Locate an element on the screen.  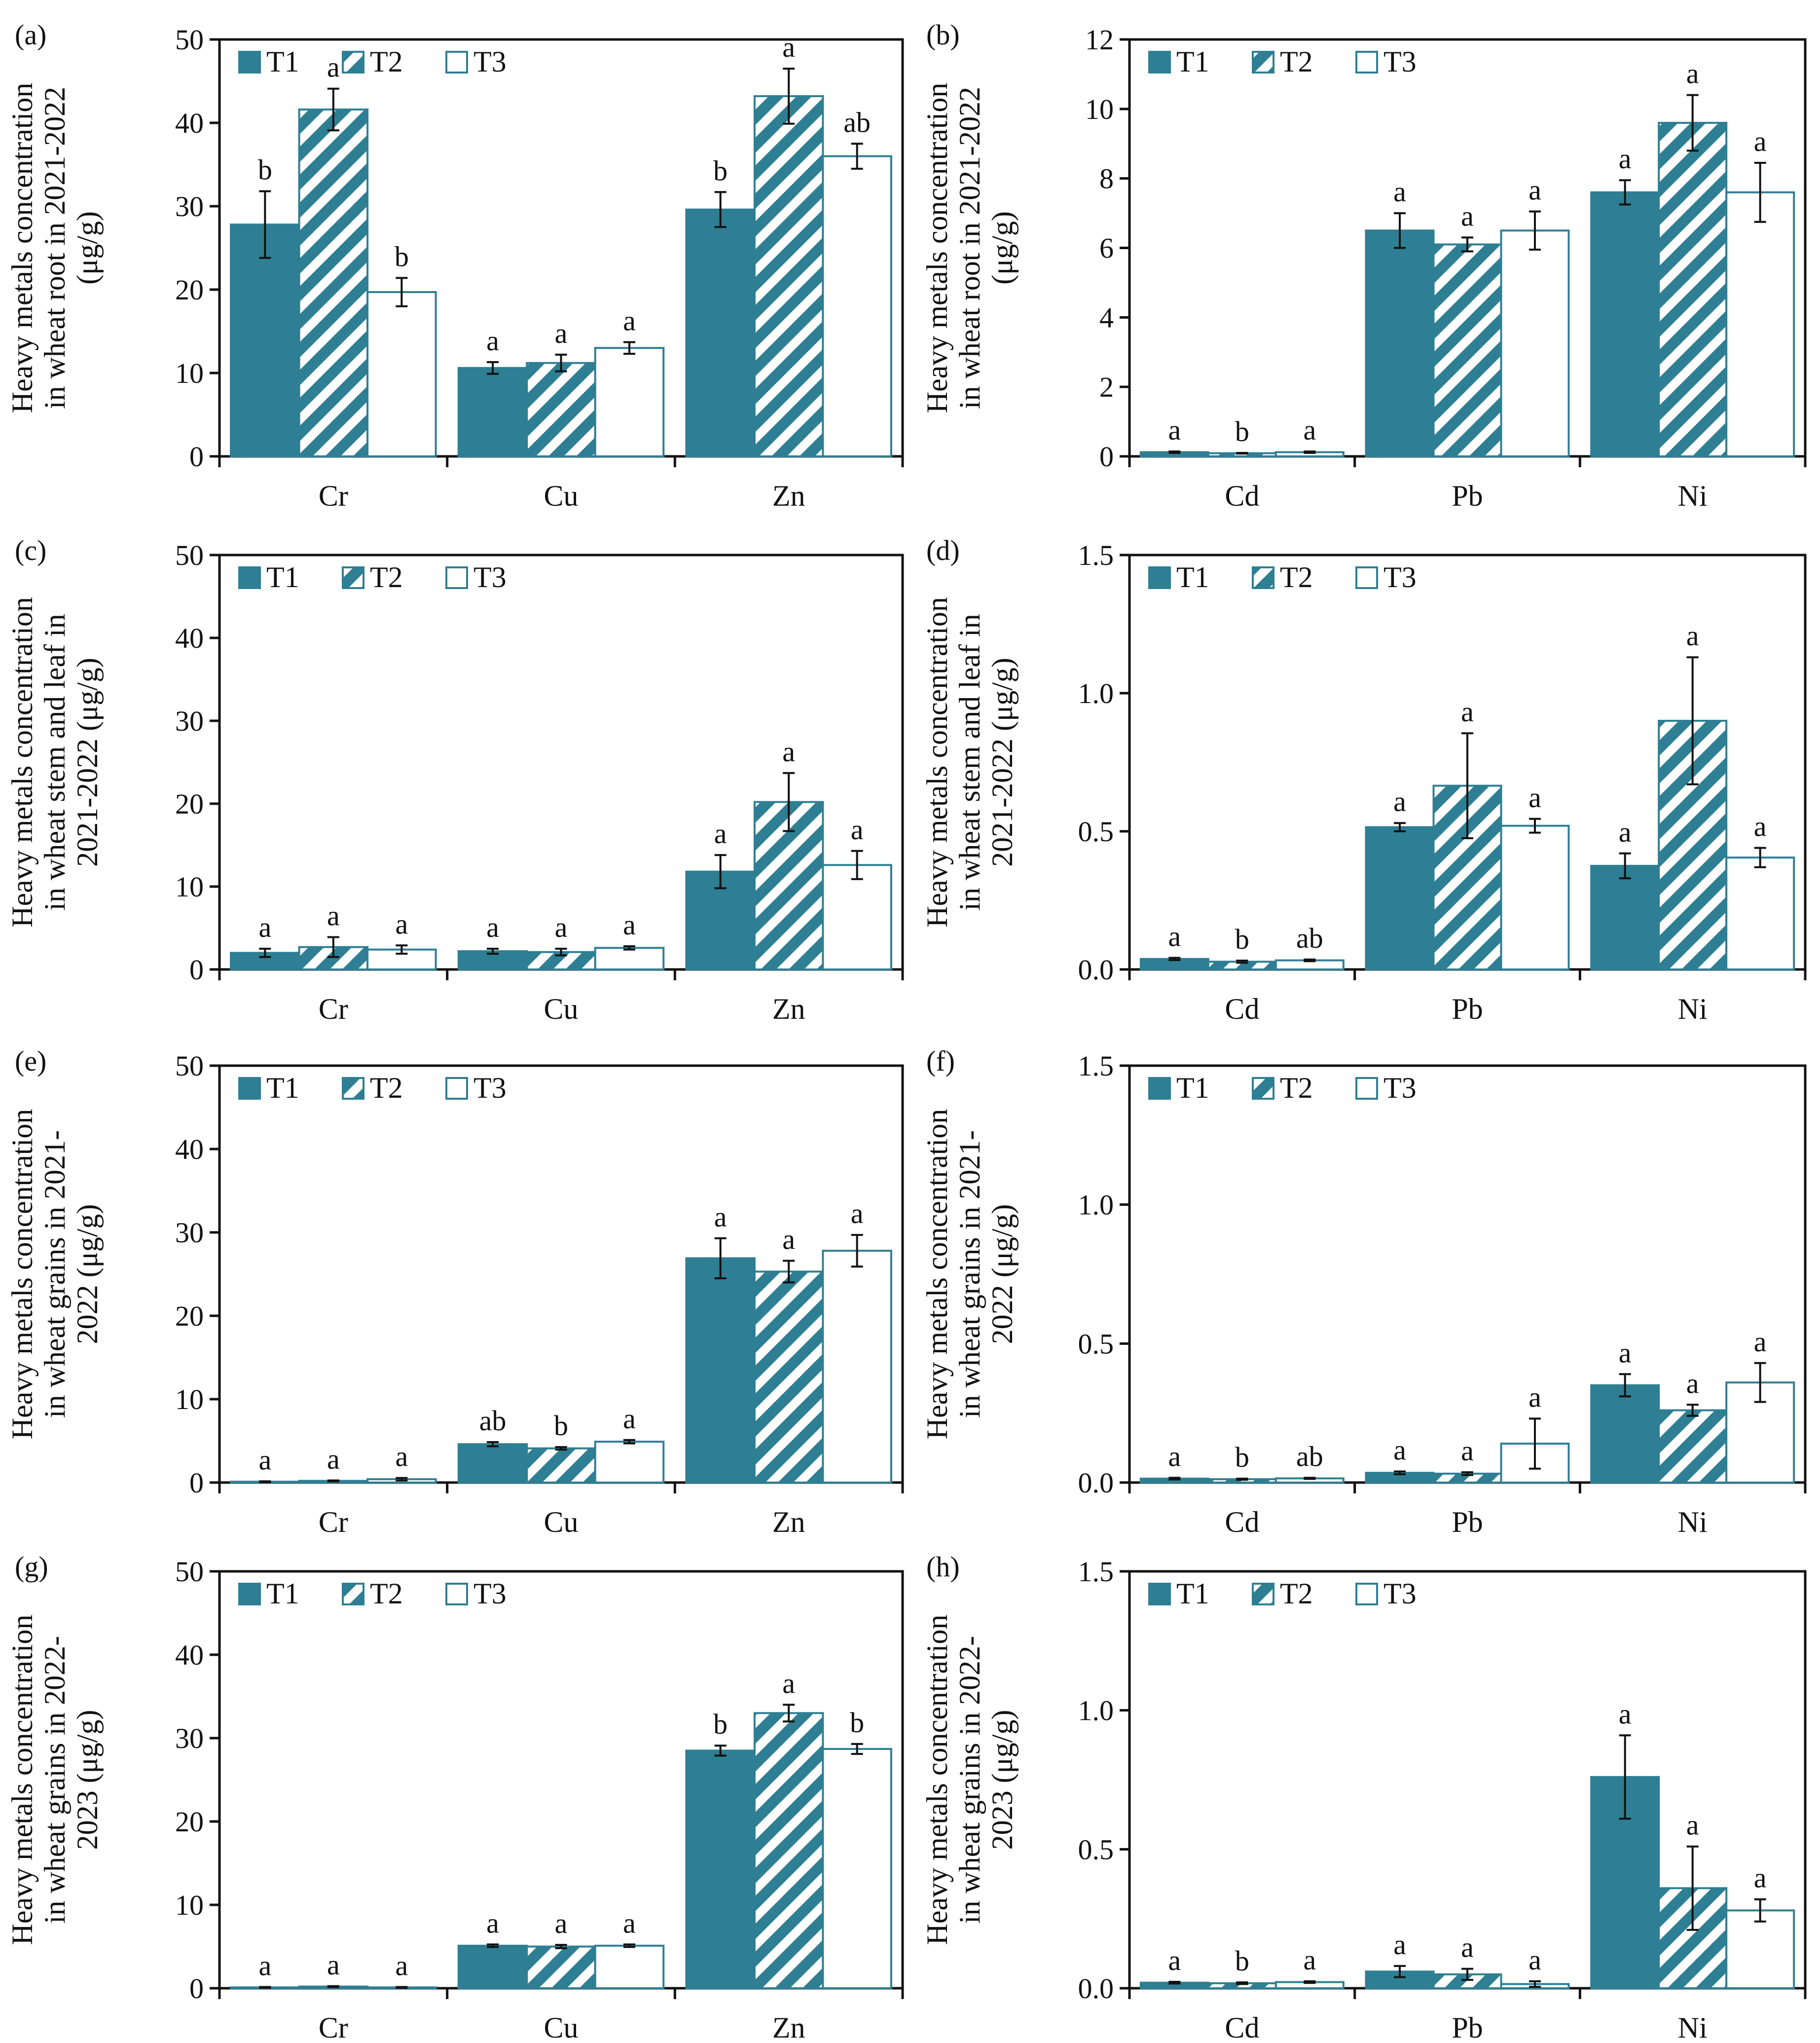
y-tick-label: 2 is located at coordinates (1106, 387).